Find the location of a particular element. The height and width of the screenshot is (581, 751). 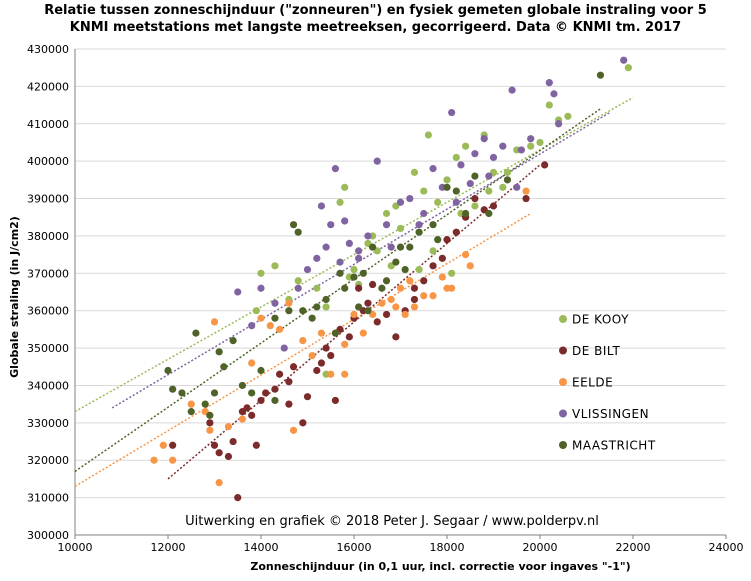

legend-label: DE KOOY is located at coordinates (600, 320).